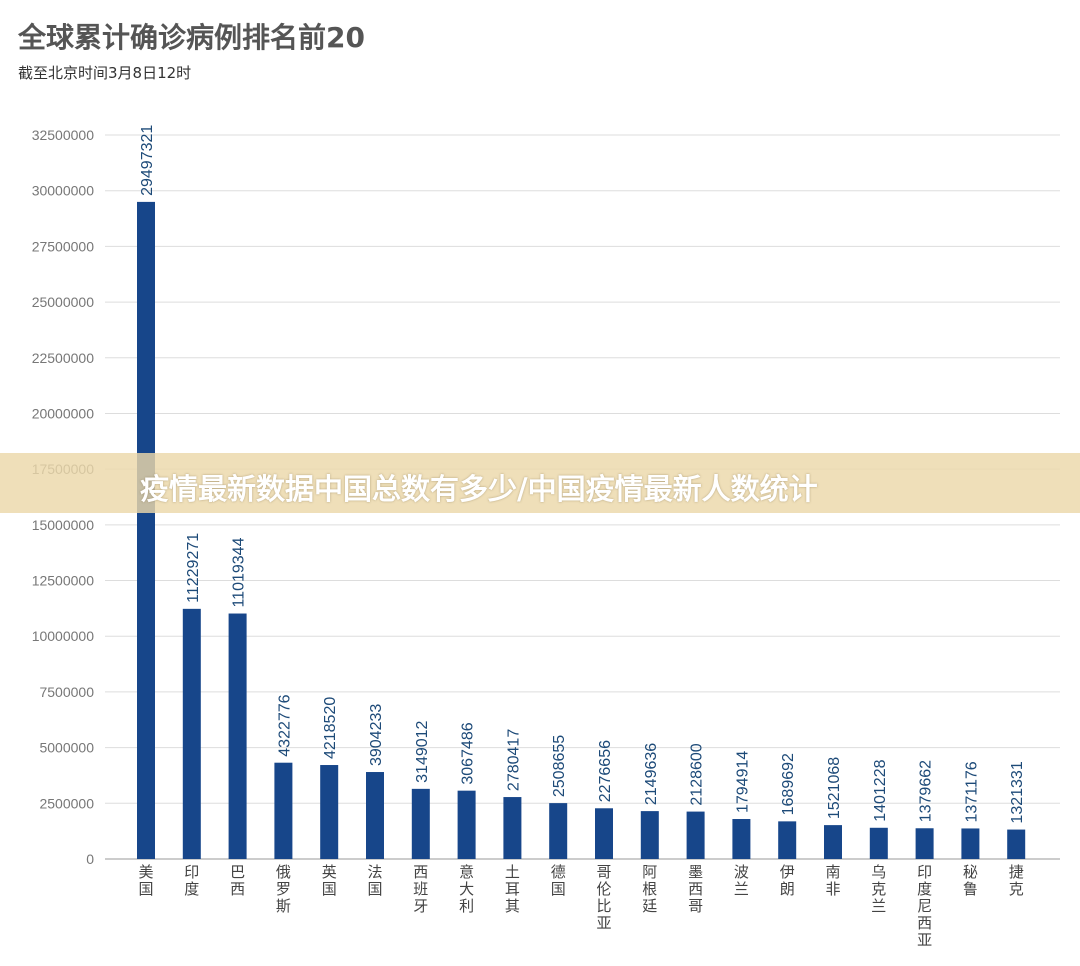 The width and height of the screenshot is (1080, 966). Describe the element at coordinates (283, 889) in the screenshot. I see `x-tick-label: 罗` at that location.